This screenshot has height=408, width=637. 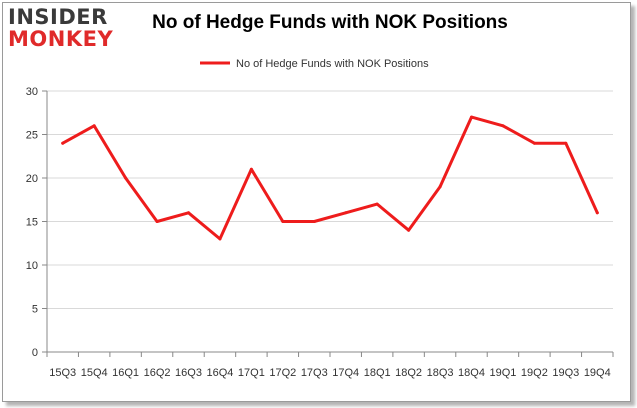 What do you see at coordinates (377, 373) in the screenshot?
I see `x-tick-label: 18Q1` at bounding box center [377, 373].